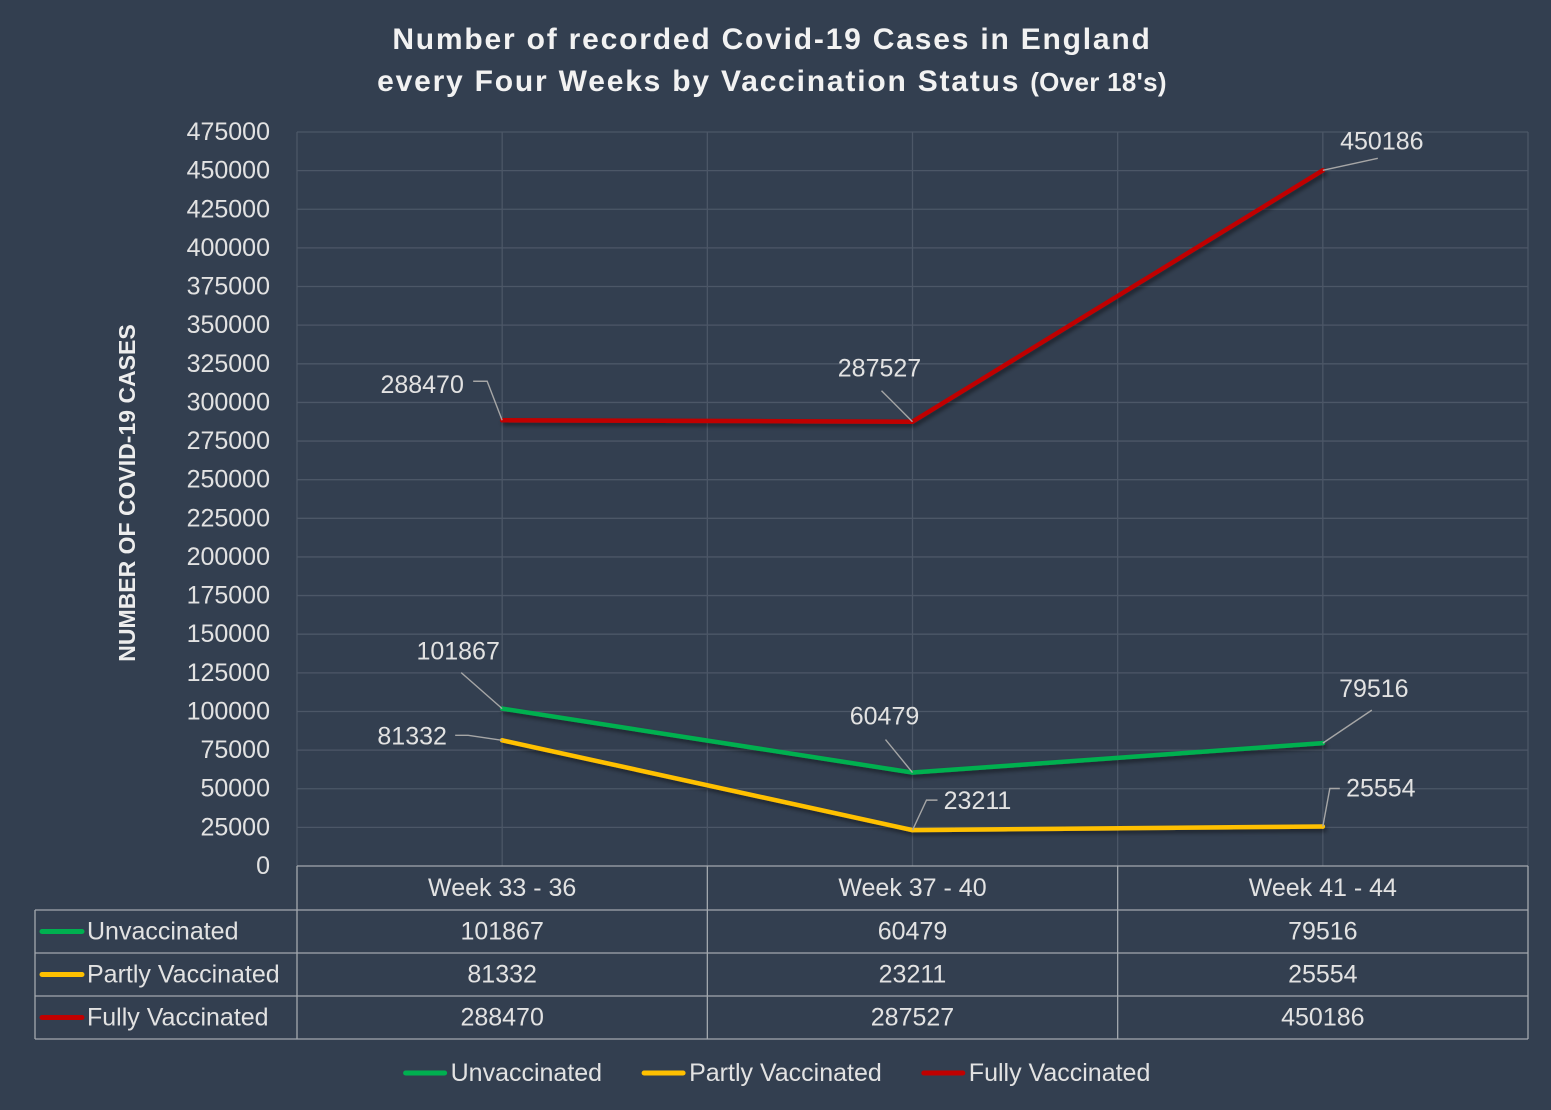  Describe the element at coordinates (228, 132) in the screenshot. I see `y-tick-label: 475000` at that location.